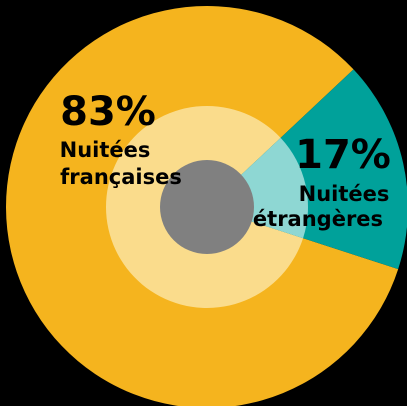  What do you see at coordinates (343, 155) in the screenshot?
I see `value-label: 17%` at bounding box center [343, 155].